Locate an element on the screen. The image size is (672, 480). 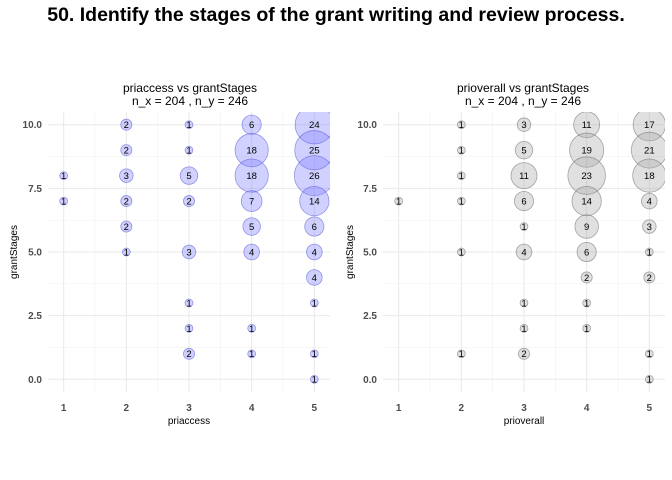
bubble-count-label: 23 is located at coordinates (586, 176).